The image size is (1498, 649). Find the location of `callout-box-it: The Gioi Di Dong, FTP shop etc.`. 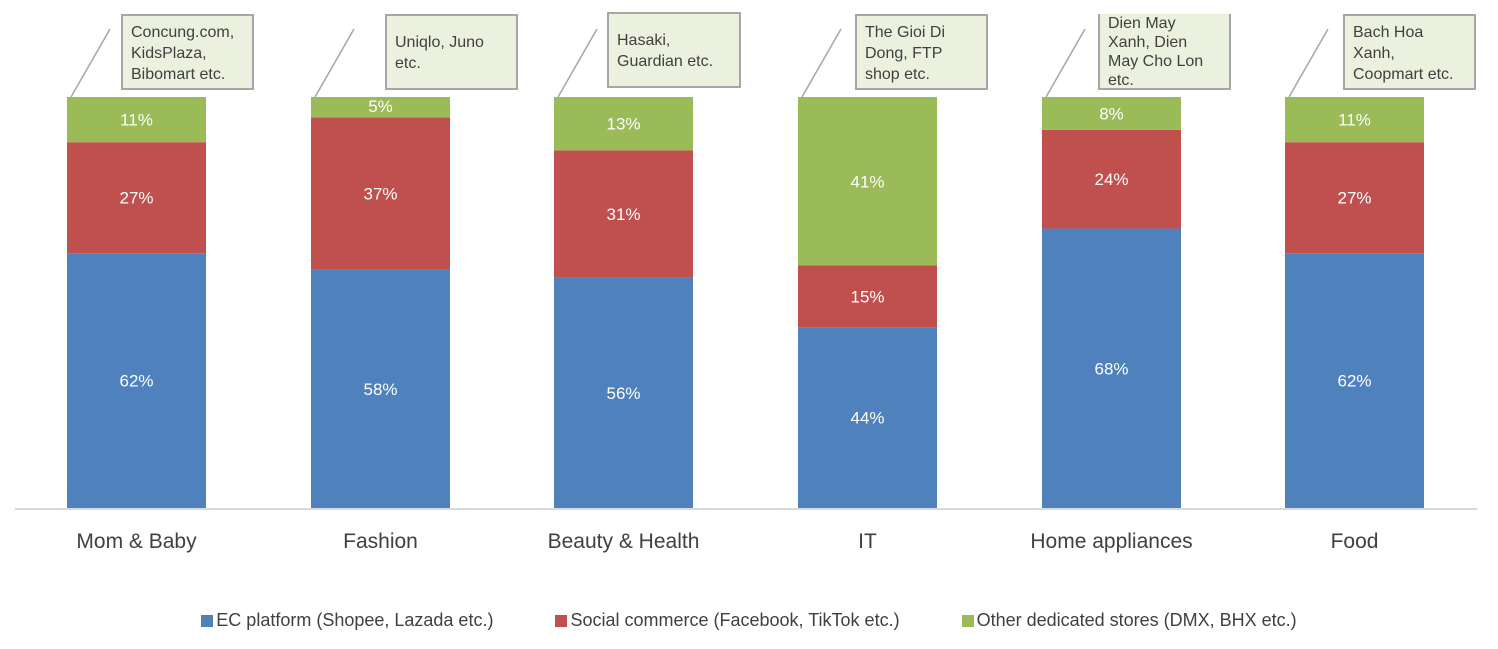

callout-box-it: The Gioi Di Dong, FTP shop etc. is located at coordinates (921, 52).